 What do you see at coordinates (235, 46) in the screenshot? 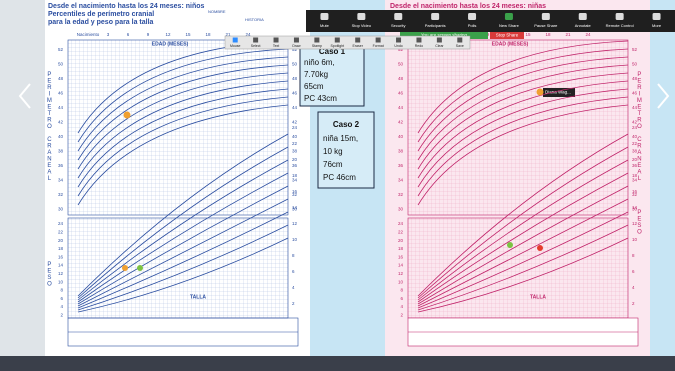
I see `tool-label: Mouse` at bounding box center [235, 46].